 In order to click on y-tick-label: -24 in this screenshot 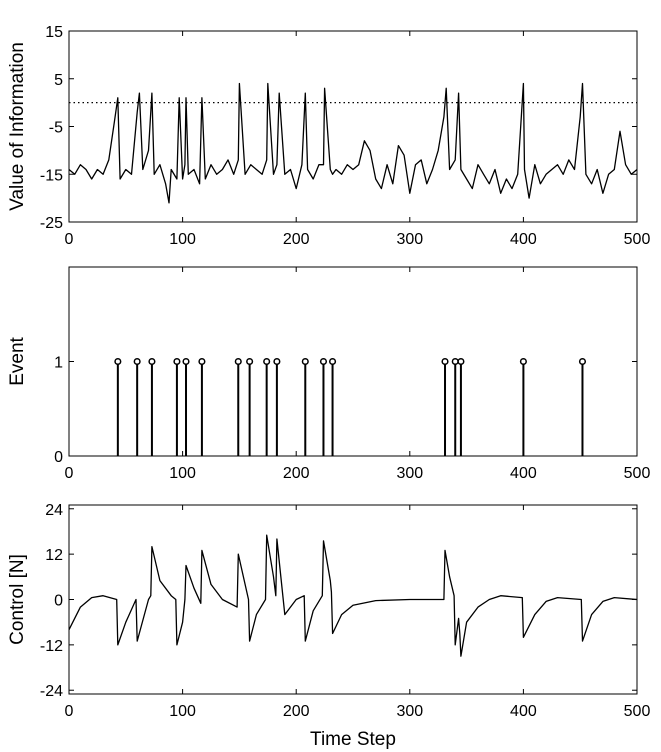, I will do `click(51, 691)`.